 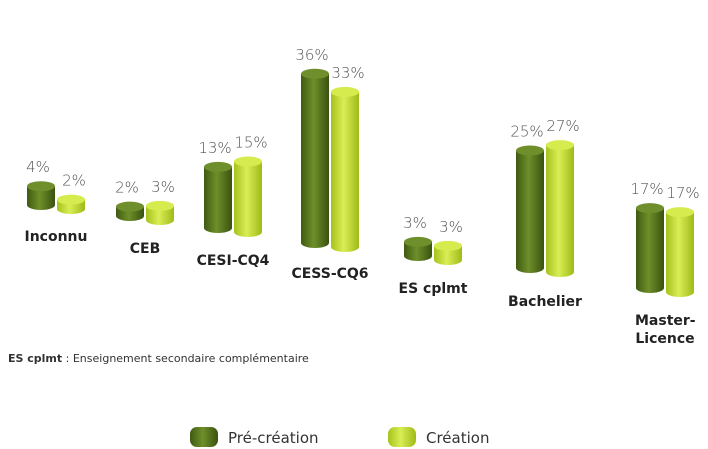 What do you see at coordinates (214, 148) in the screenshot?
I see `value-label: 13%` at bounding box center [214, 148].